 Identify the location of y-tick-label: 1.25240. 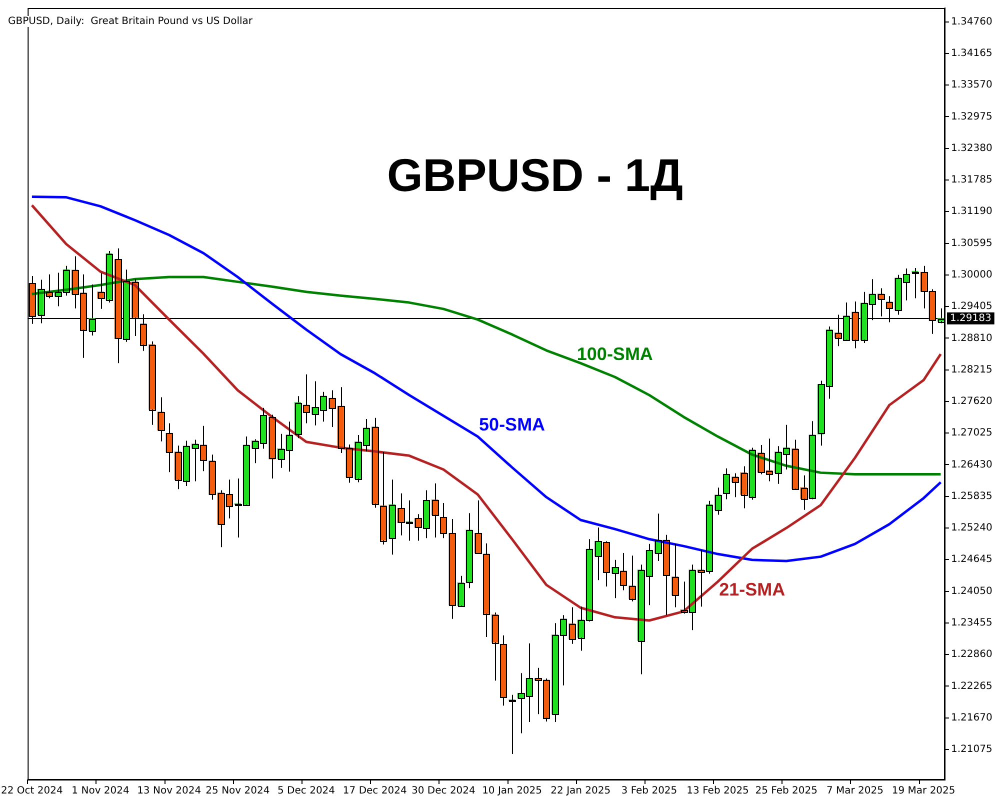
(971, 528).